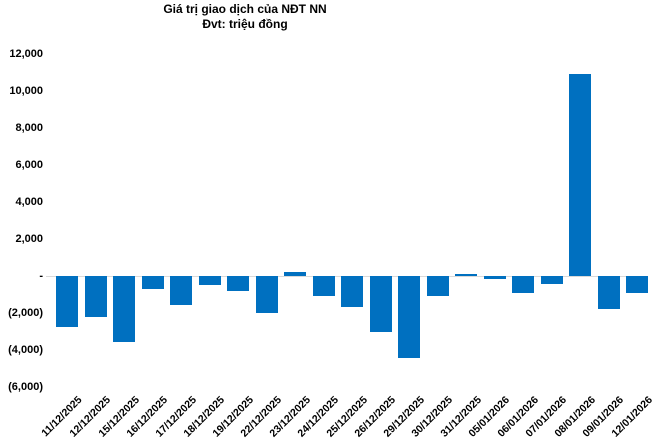 The width and height of the screenshot is (652, 447). I want to click on y-axis-label: 12,000, so click(26, 54).